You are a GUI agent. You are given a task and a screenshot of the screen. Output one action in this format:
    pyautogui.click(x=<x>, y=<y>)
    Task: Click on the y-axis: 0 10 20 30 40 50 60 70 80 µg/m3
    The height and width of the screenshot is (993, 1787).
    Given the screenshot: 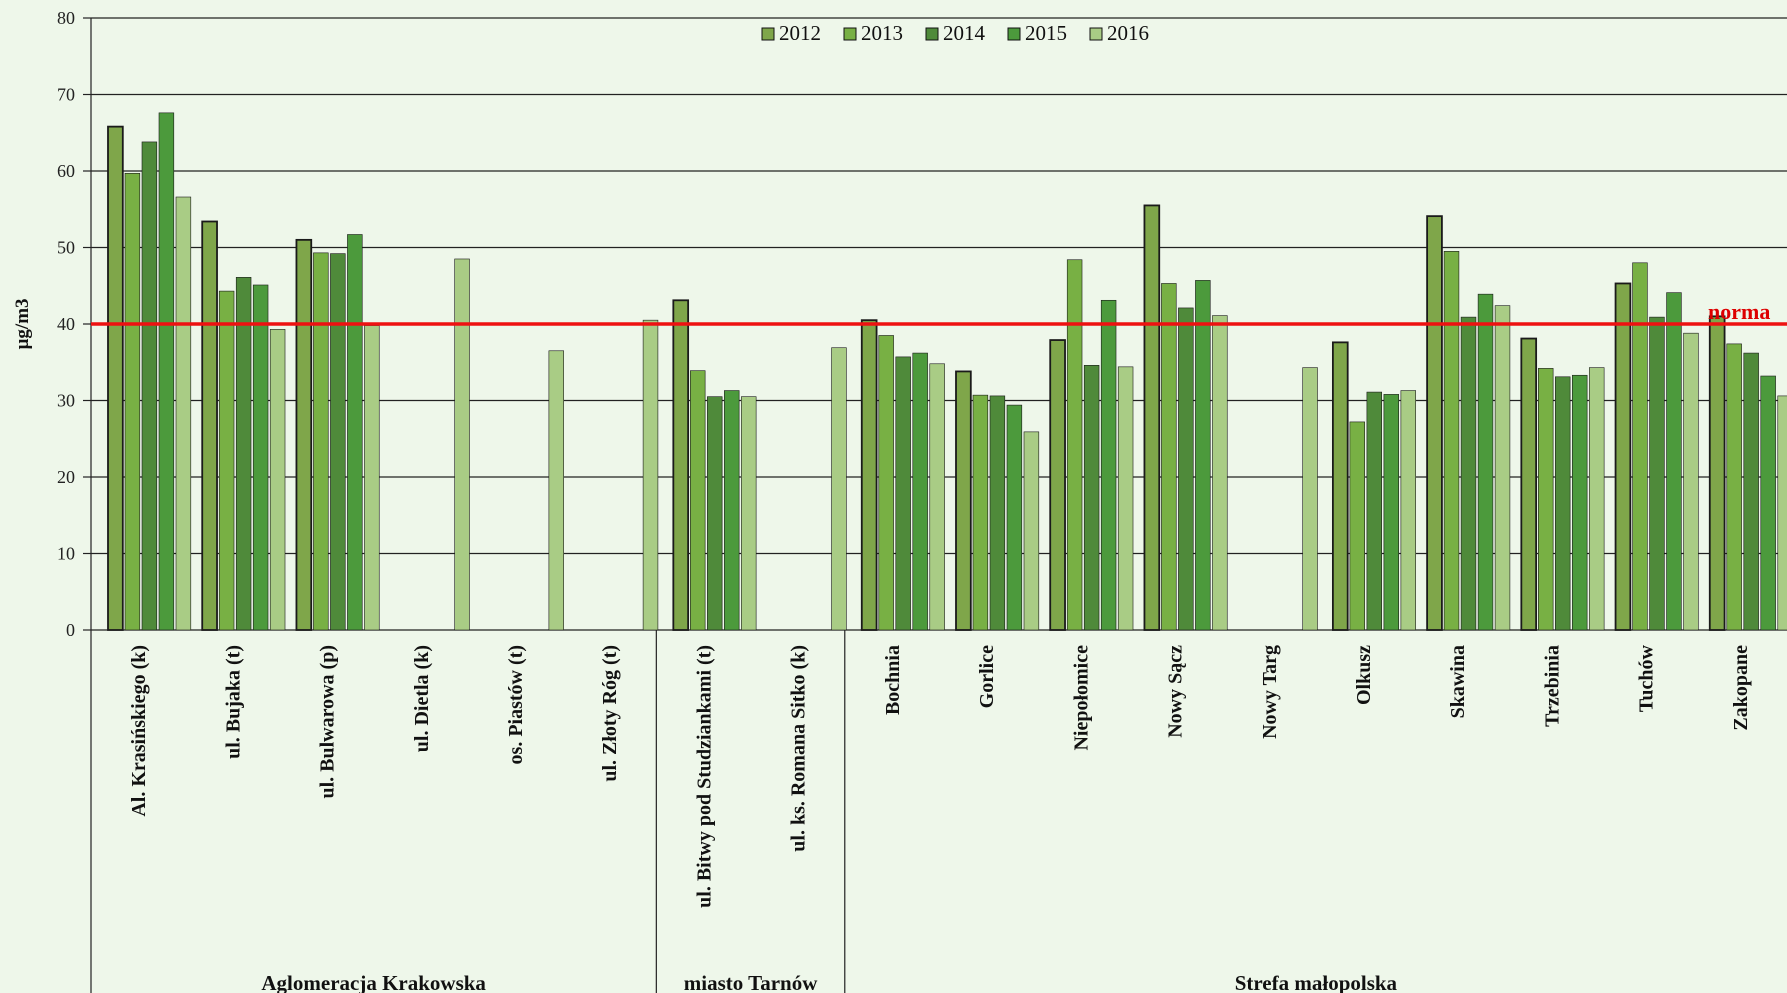 What is the action you would take?
    pyautogui.click(x=52, y=500)
    